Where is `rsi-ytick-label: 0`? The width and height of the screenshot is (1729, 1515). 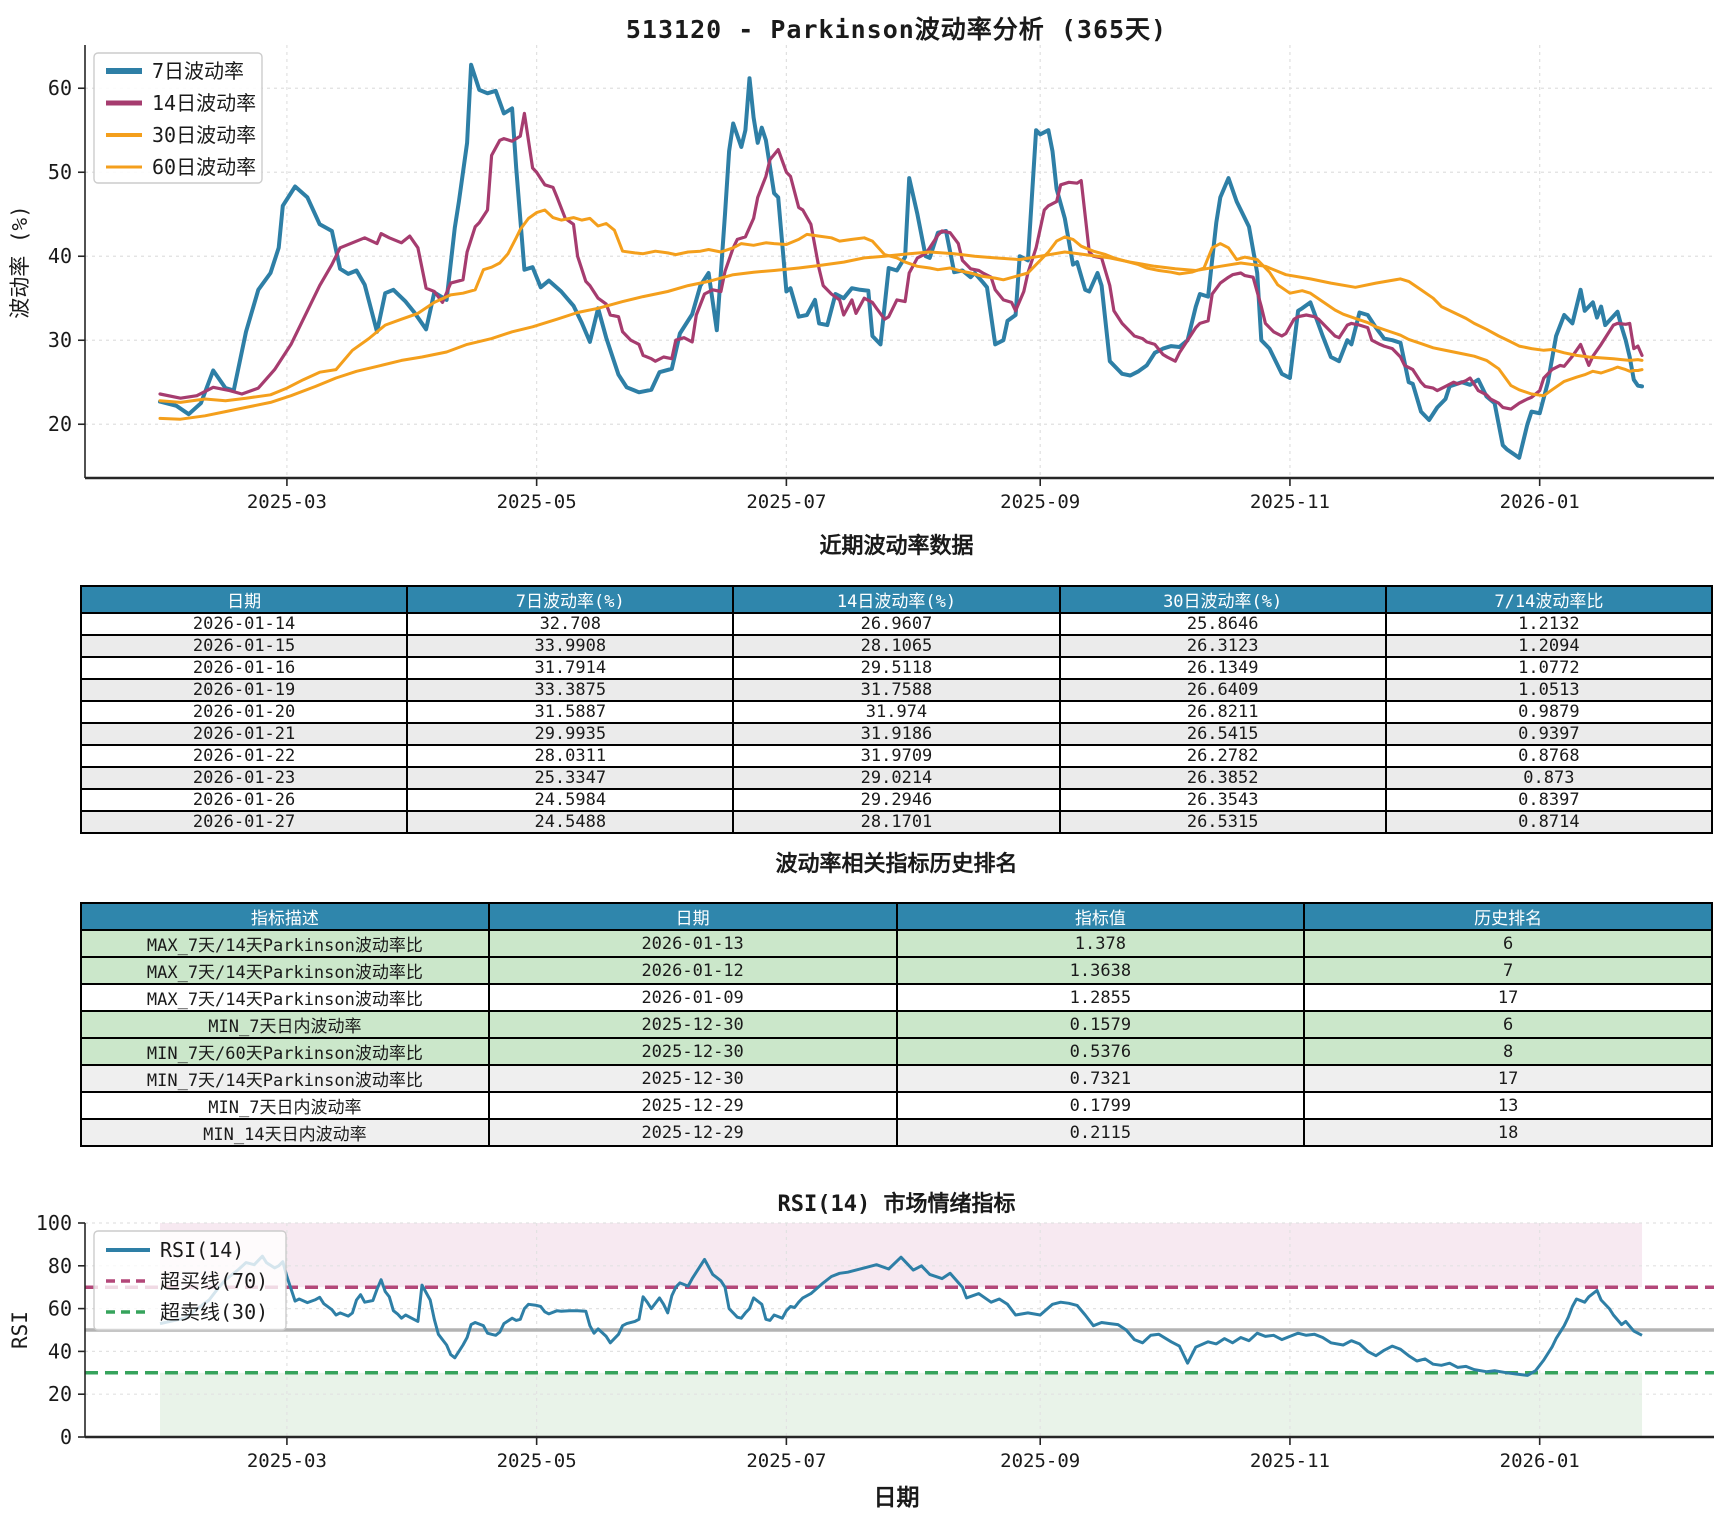
rsi-ytick-label: 0 is located at coordinates (66, 1437).